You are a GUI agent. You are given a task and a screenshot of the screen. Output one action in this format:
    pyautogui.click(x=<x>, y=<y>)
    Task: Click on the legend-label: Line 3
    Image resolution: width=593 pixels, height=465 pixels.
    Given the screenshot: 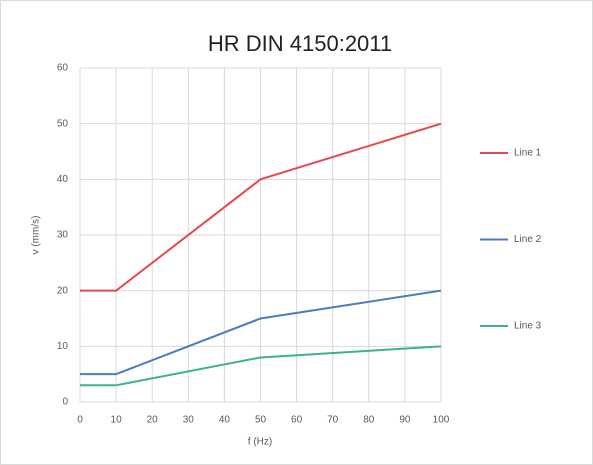 What is the action you would take?
    pyautogui.click(x=528, y=326)
    